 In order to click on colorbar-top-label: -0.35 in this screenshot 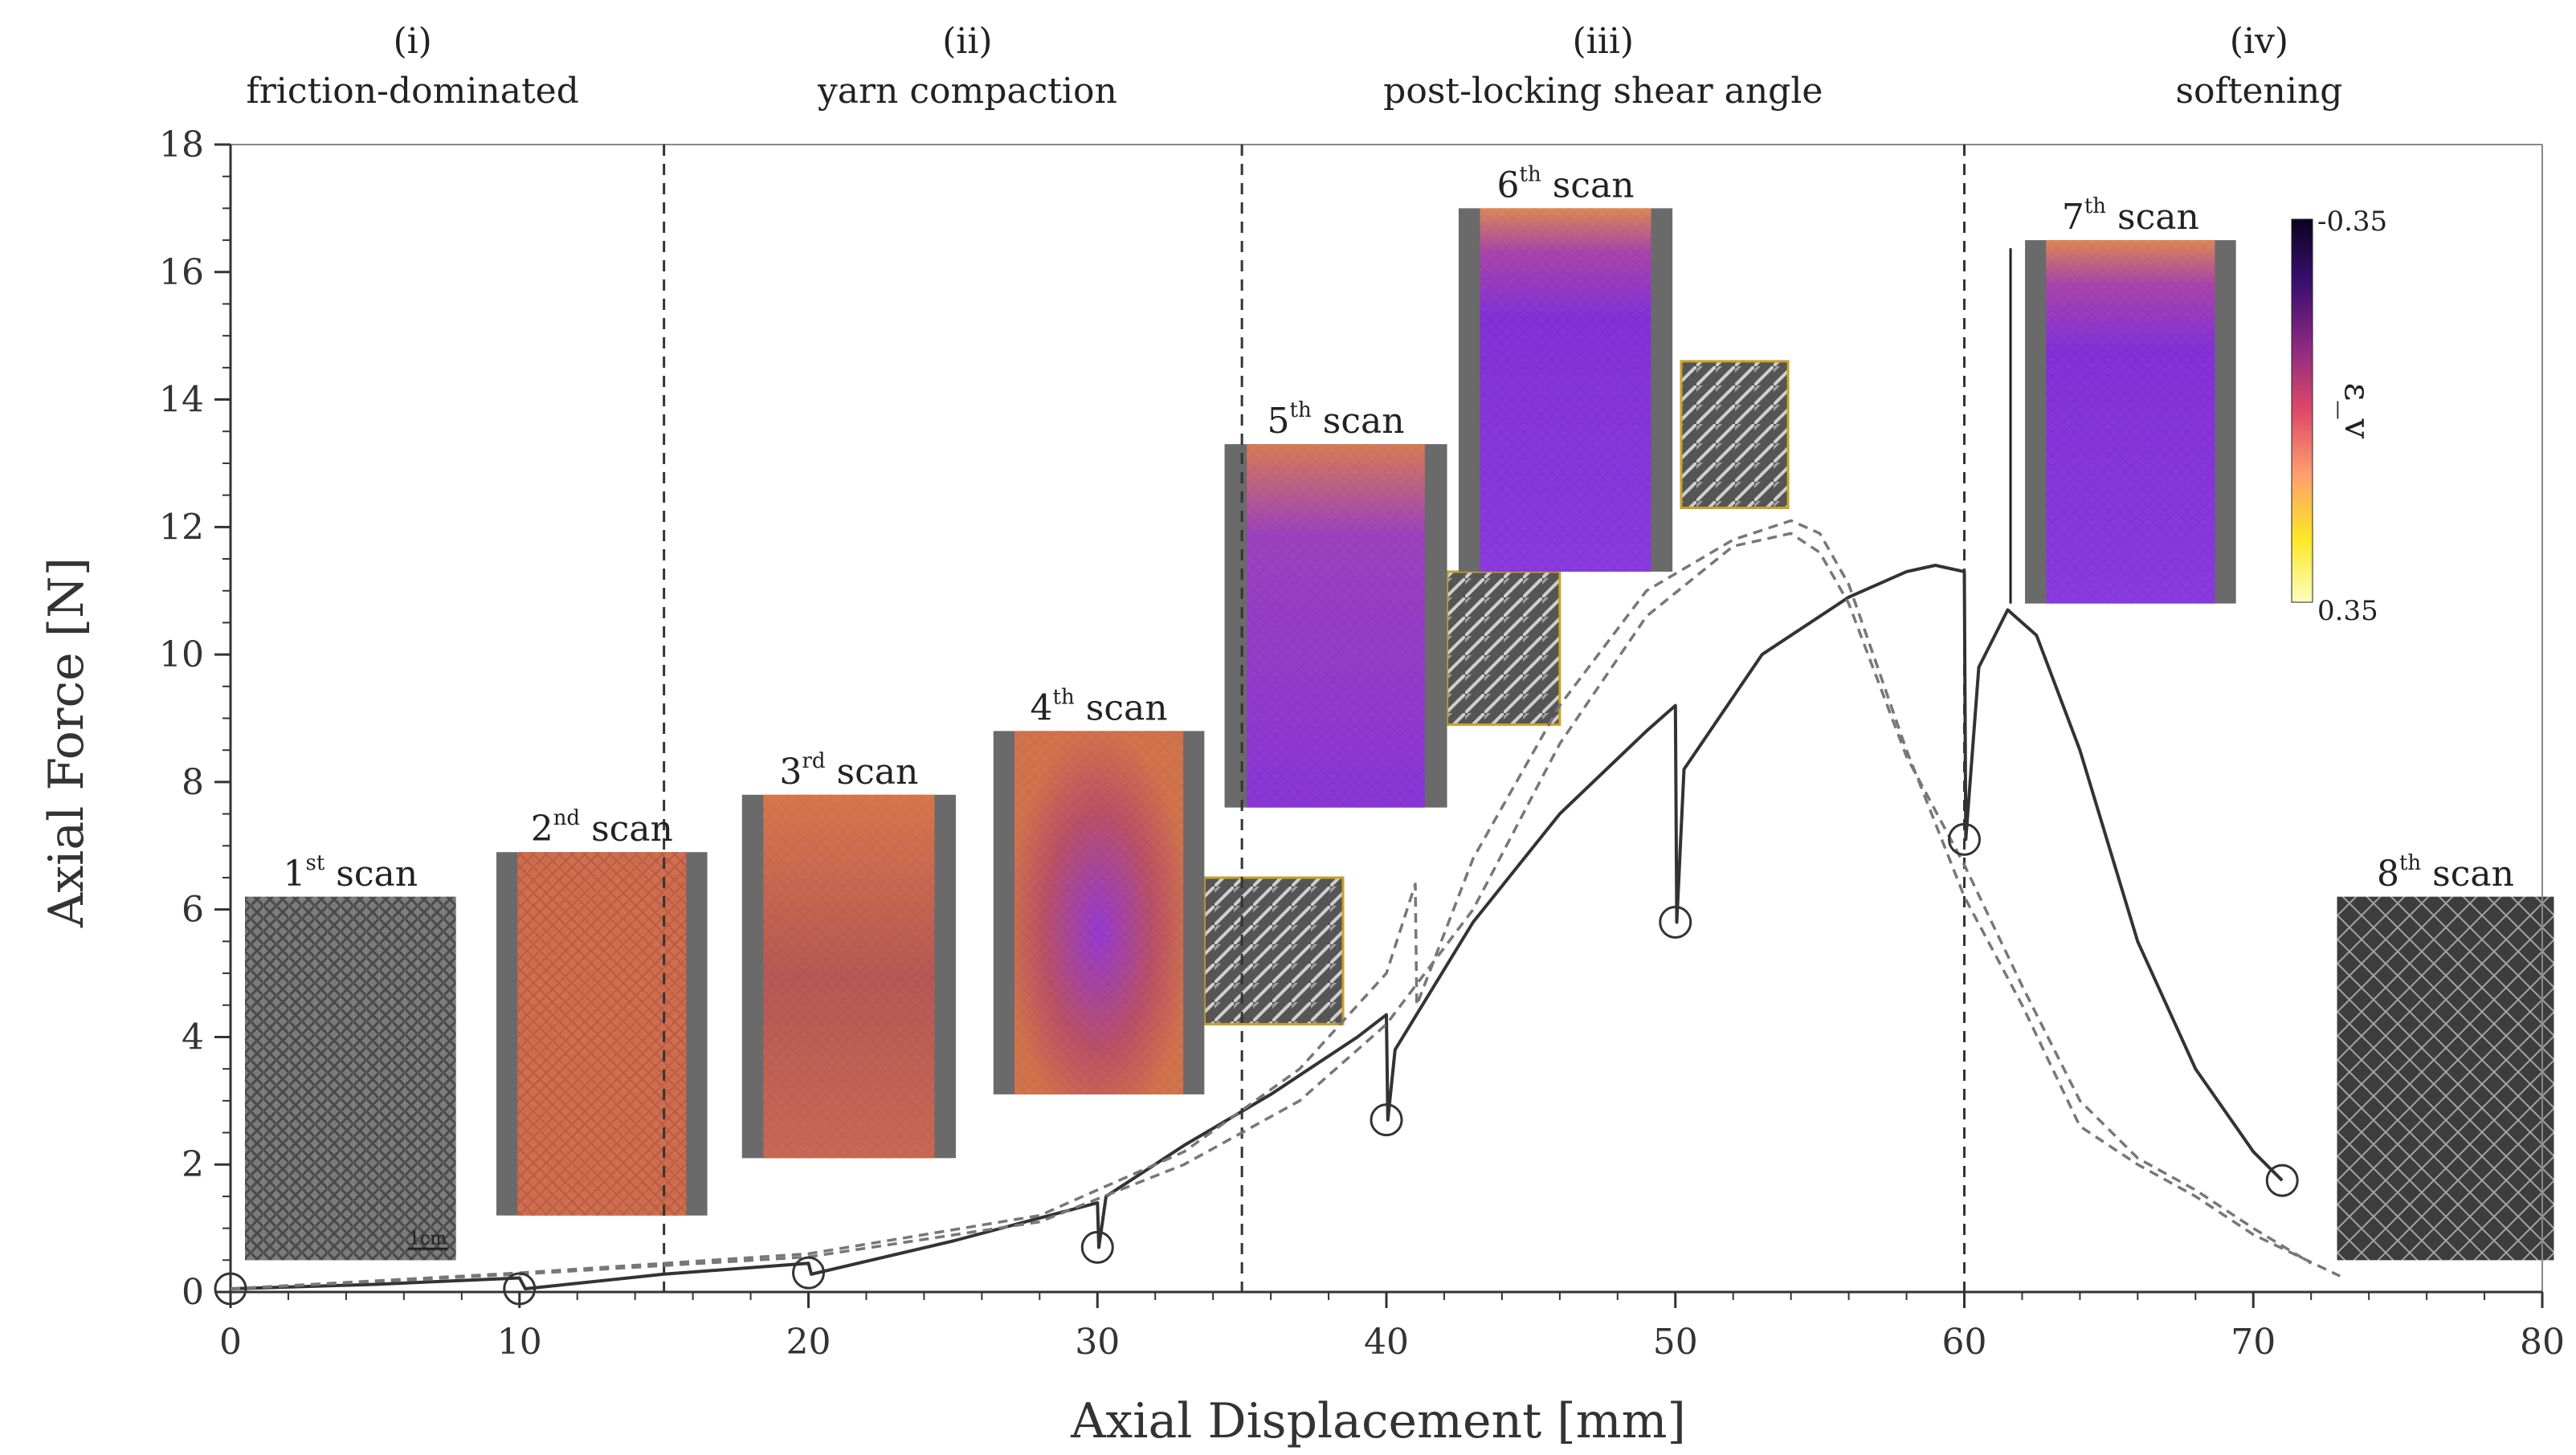, I will do `click(2352, 222)`.